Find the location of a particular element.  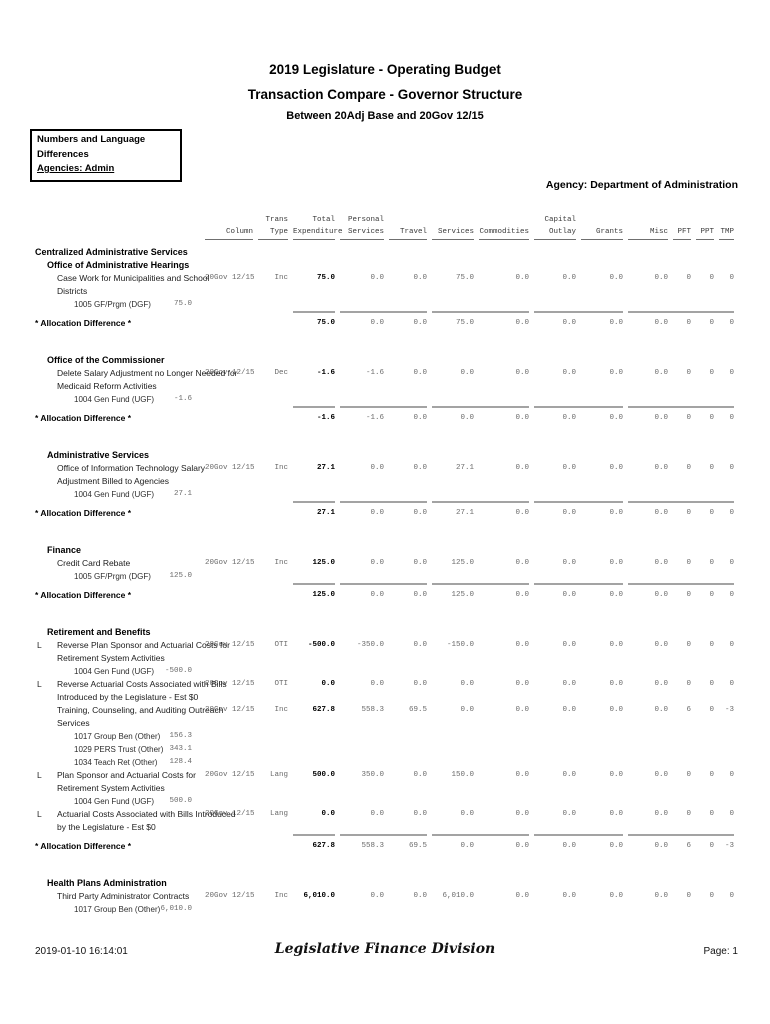

fund-source-row: 1004 Gen Fund (UGF) -500.0 is located at coordinates (382, 671).